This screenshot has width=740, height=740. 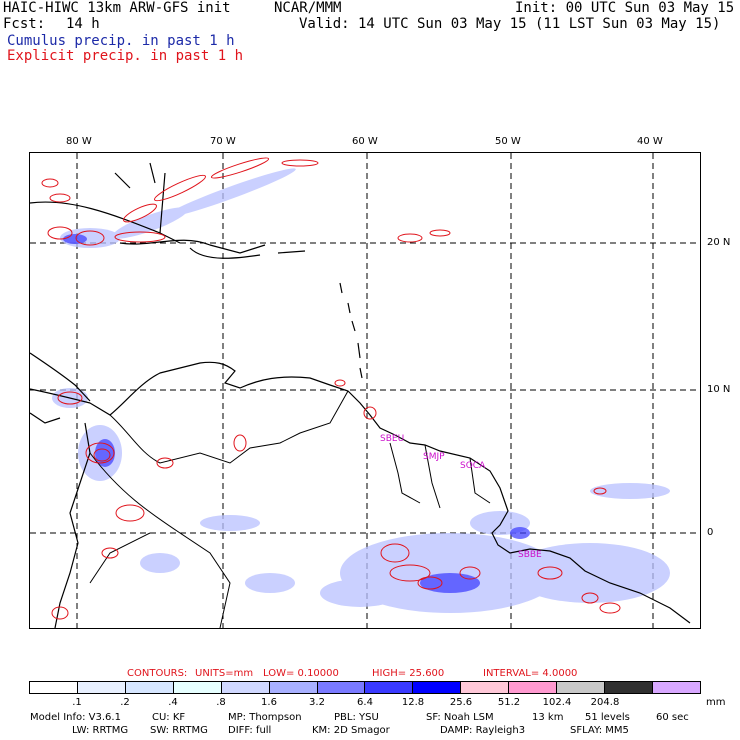 I want to click on colorbar-tick-label: 102.4, so click(x=557, y=702).